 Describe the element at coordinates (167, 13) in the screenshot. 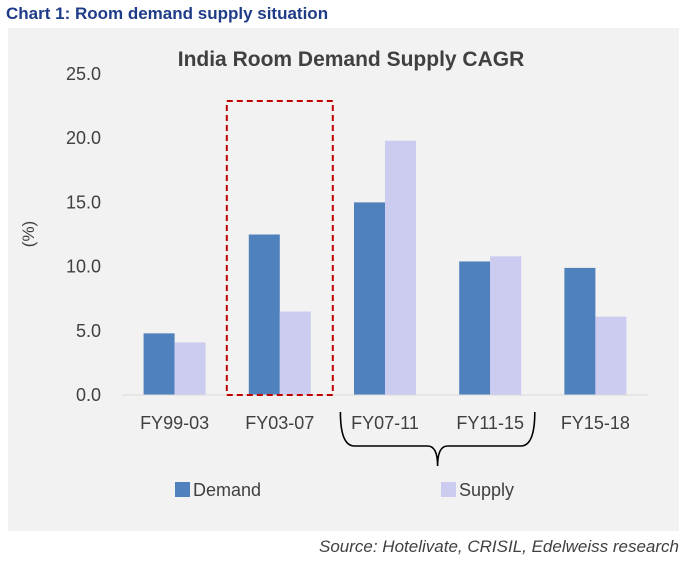

I see `chart-heading: Chart 1: Room demand supply situation` at that location.